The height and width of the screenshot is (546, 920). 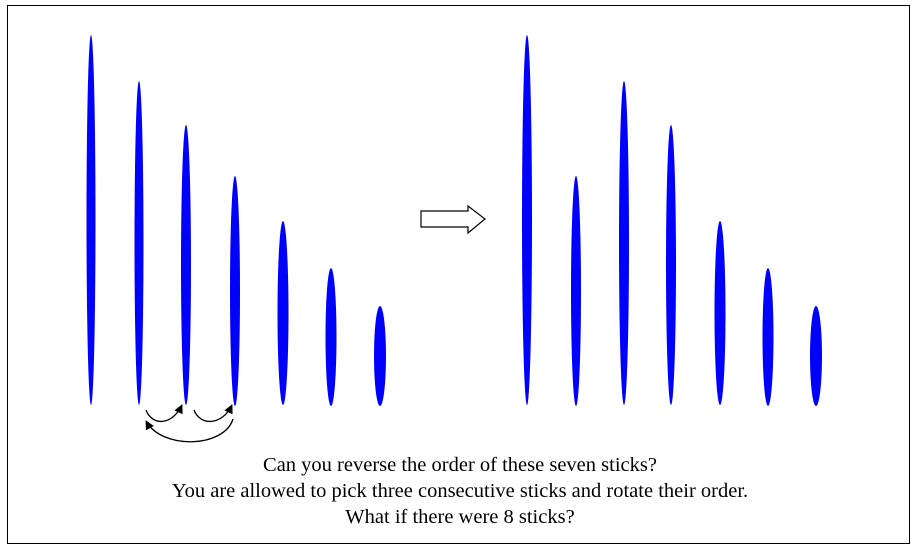 I want to click on hollow-right-arrow-icon, so click(x=453, y=219).